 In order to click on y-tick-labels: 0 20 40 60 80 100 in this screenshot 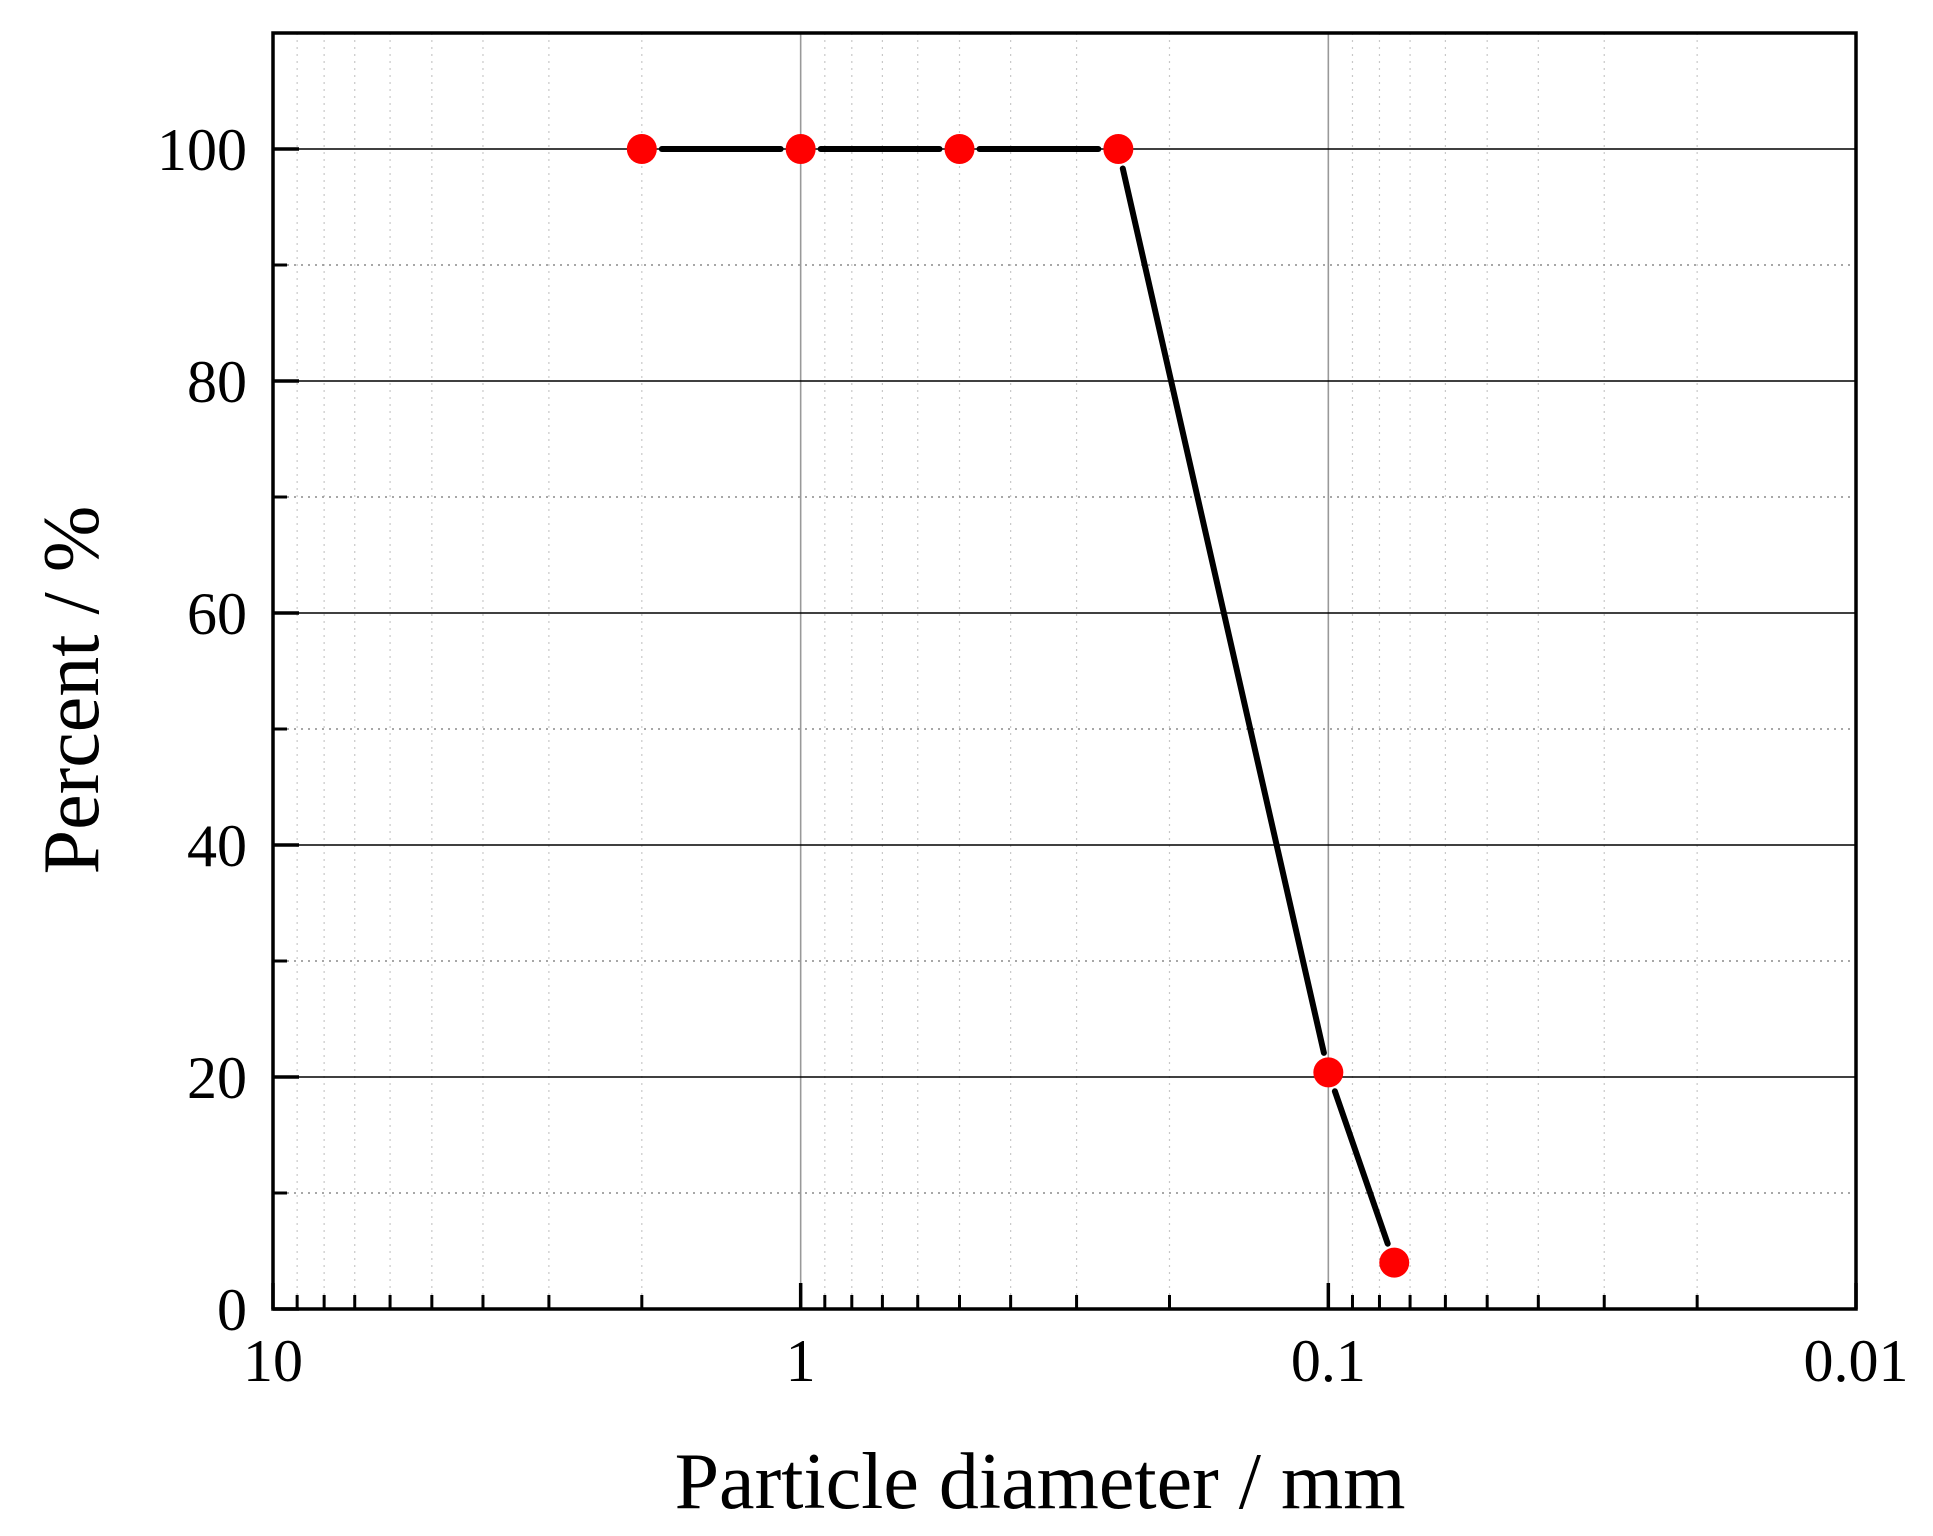, I will do `click(202, 730)`.